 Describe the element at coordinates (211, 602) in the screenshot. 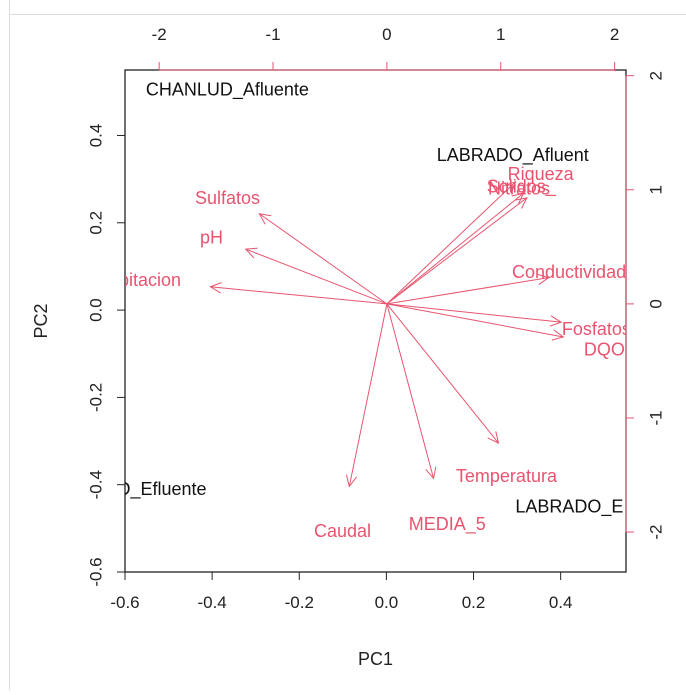

I see `x-tick-label: -0.4` at that location.